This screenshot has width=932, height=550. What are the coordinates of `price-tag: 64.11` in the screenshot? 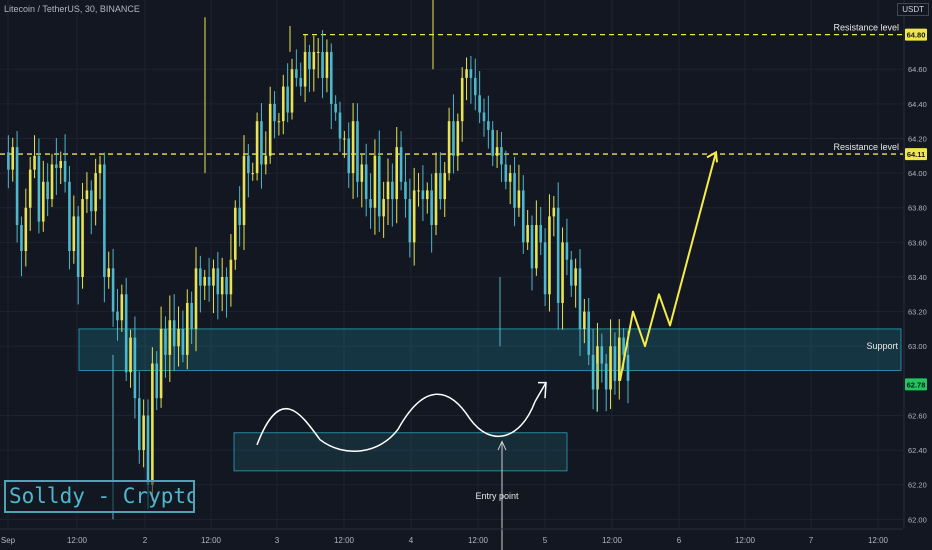 It's located at (916, 154).